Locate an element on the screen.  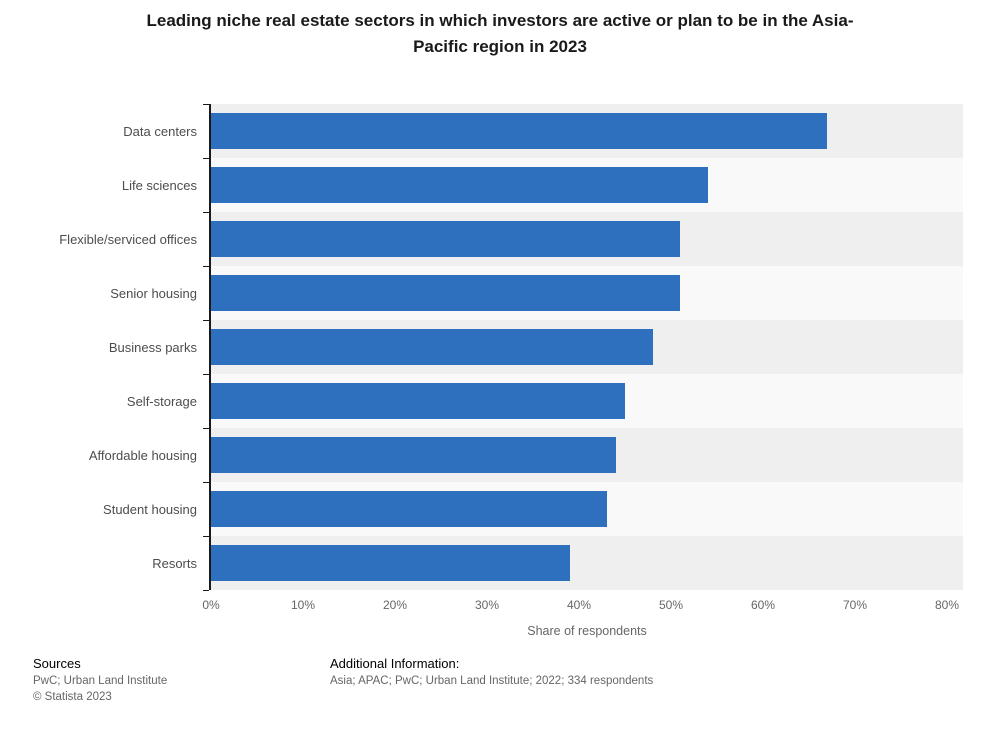
chart-row-resorts: Resorts is located at coordinates (481, 563).